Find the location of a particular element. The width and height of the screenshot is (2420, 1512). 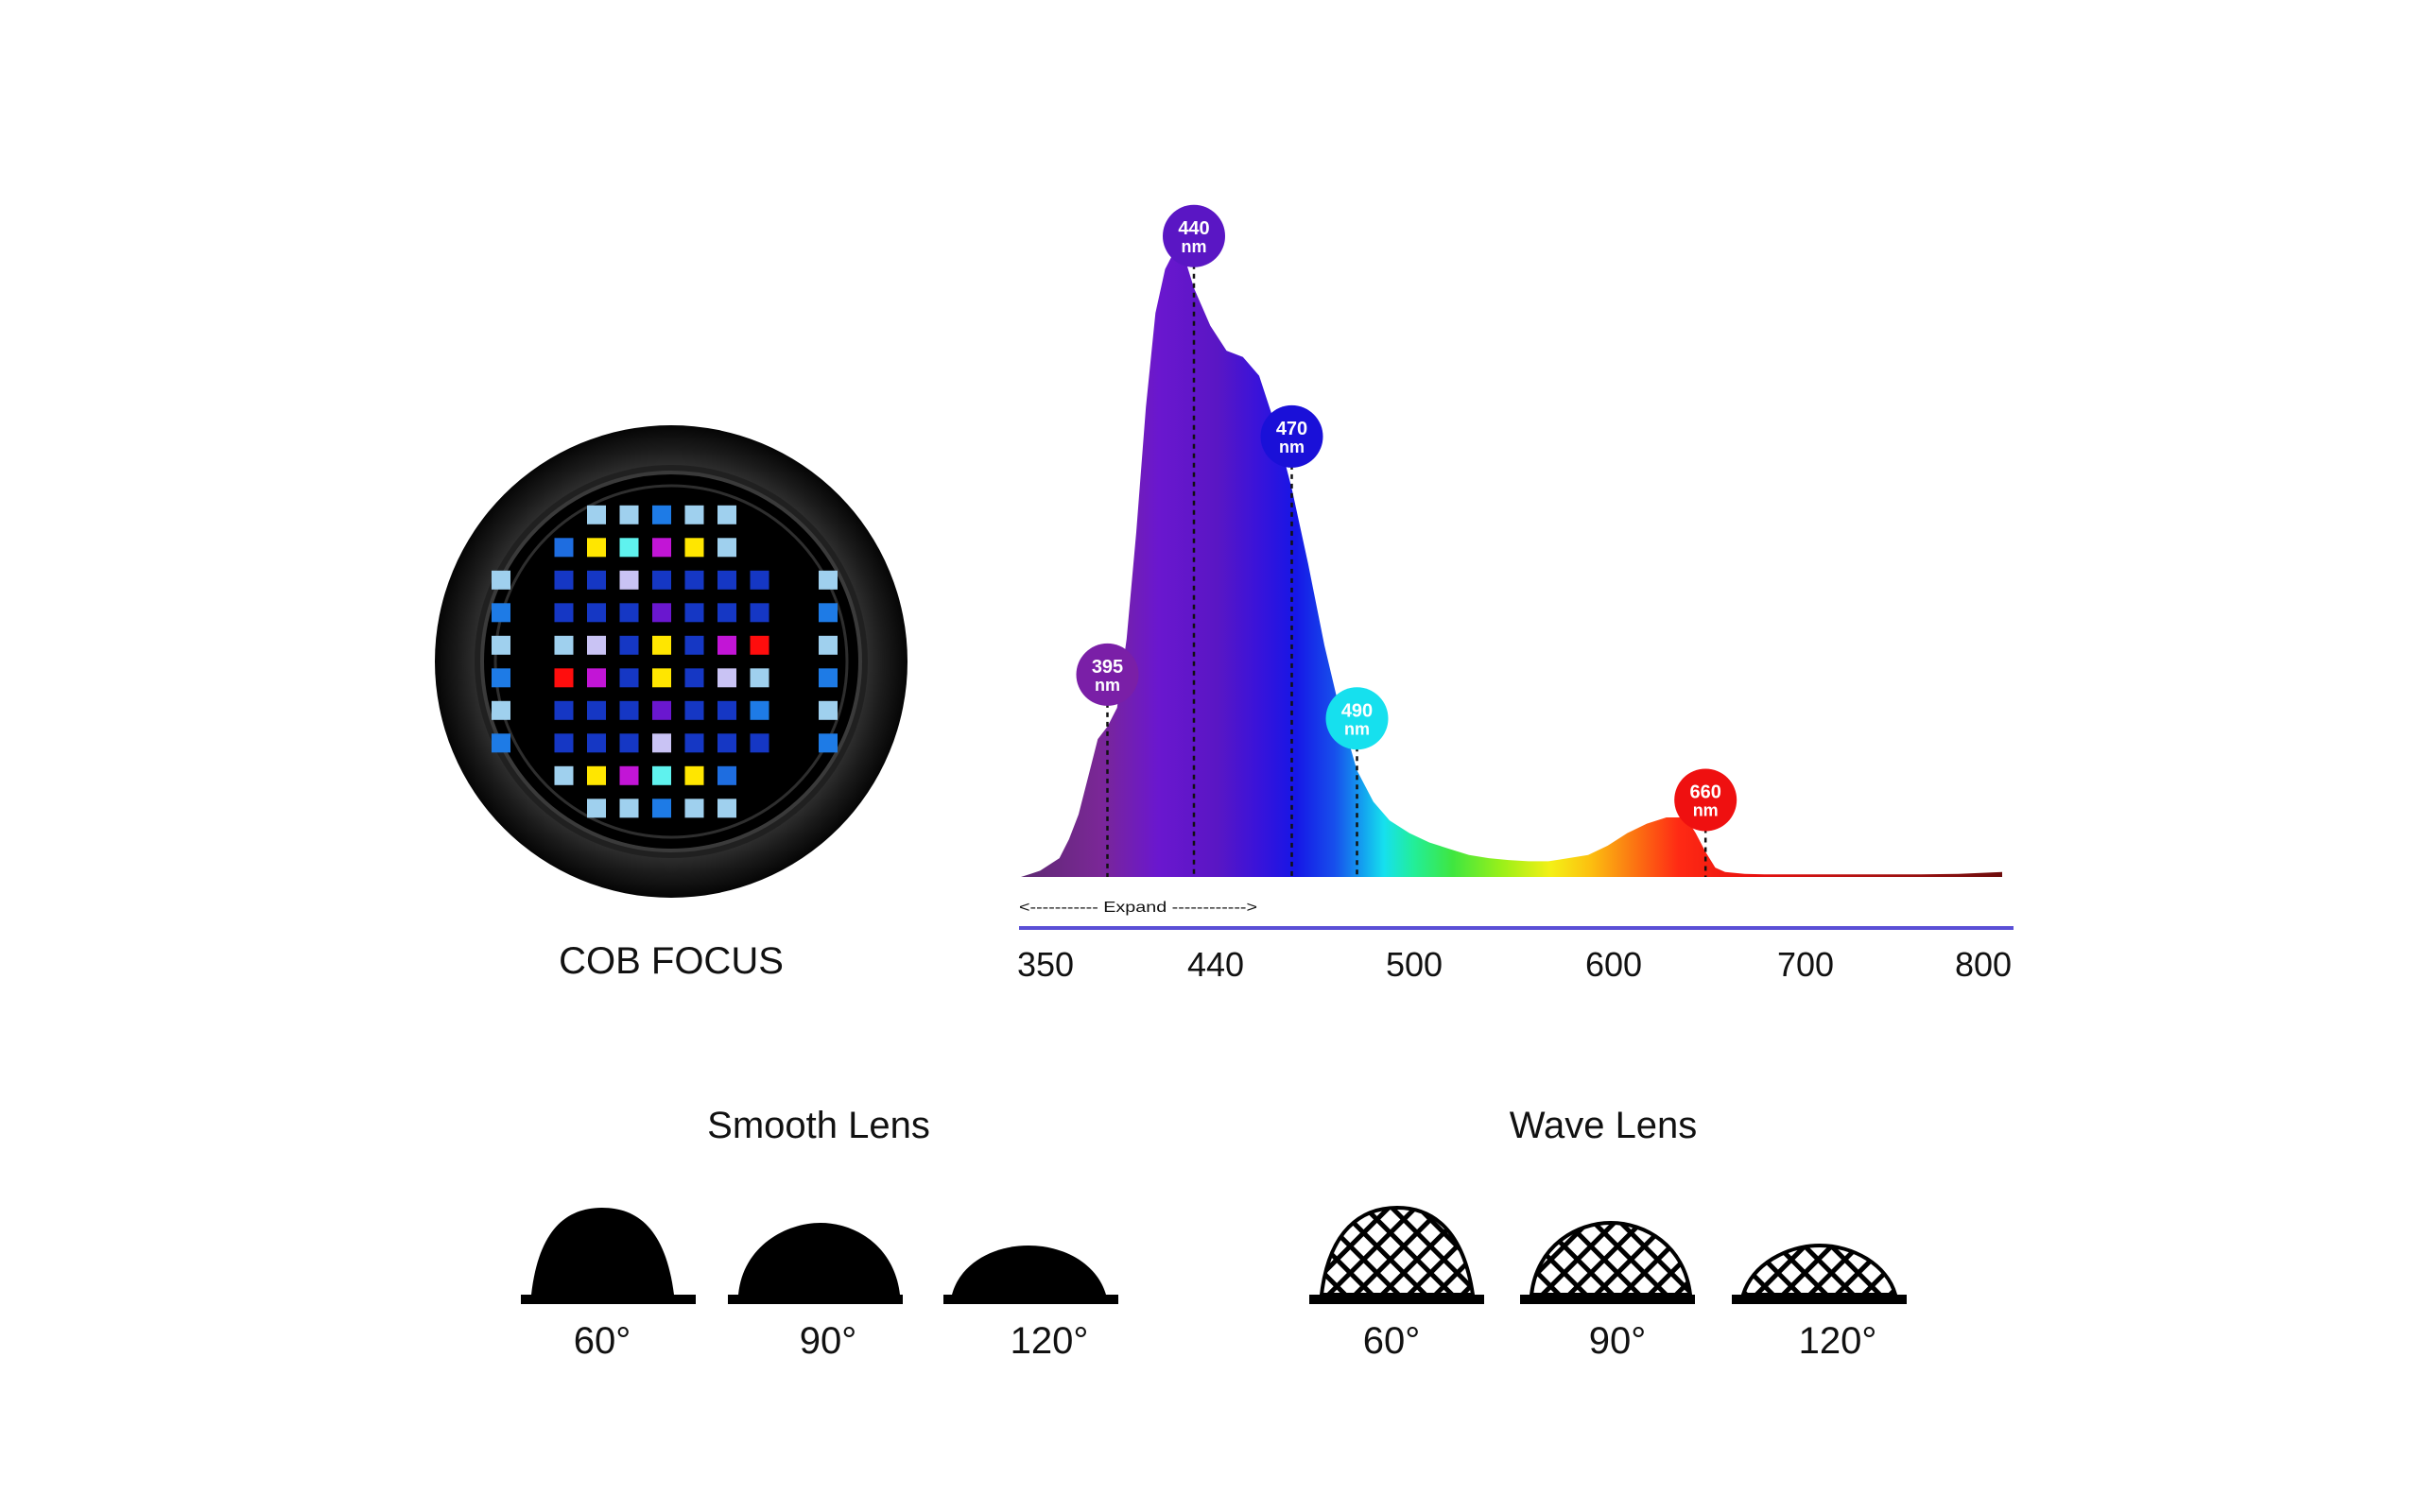

x-tick-label: 700 is located at coordinates (1805, 964).